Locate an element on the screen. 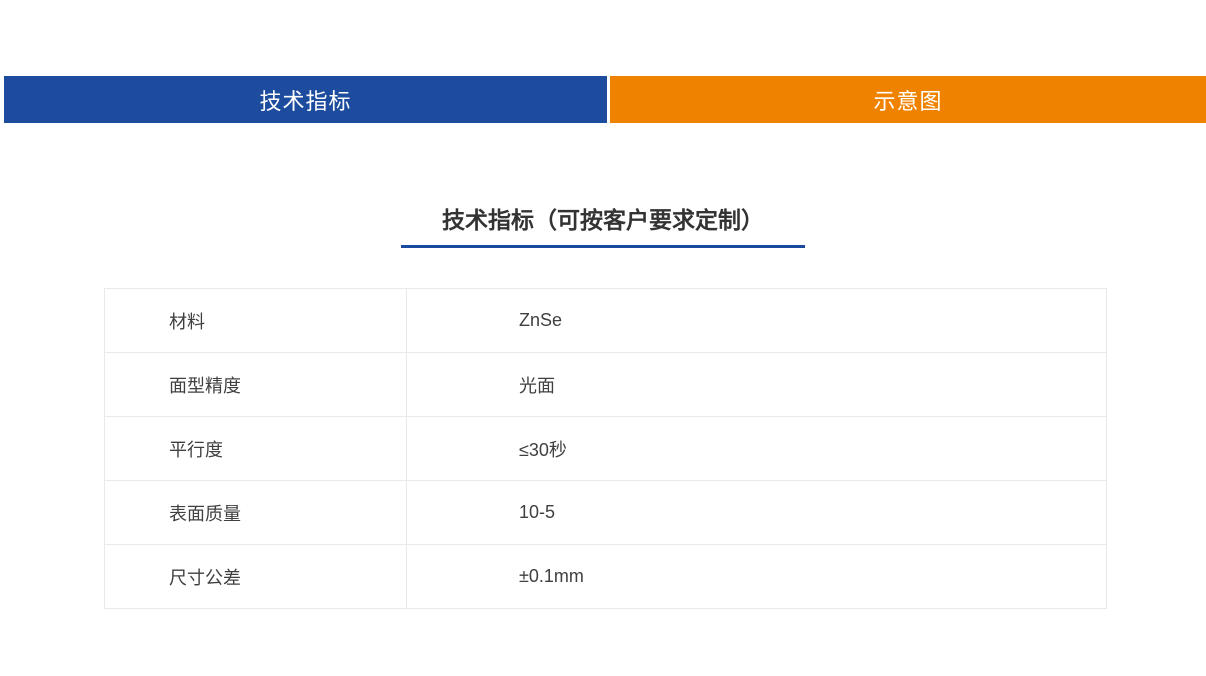 The height and width of the screenshot is (676, 1206). spec-value: ≤30秒 is located at coordinates (756, 448).